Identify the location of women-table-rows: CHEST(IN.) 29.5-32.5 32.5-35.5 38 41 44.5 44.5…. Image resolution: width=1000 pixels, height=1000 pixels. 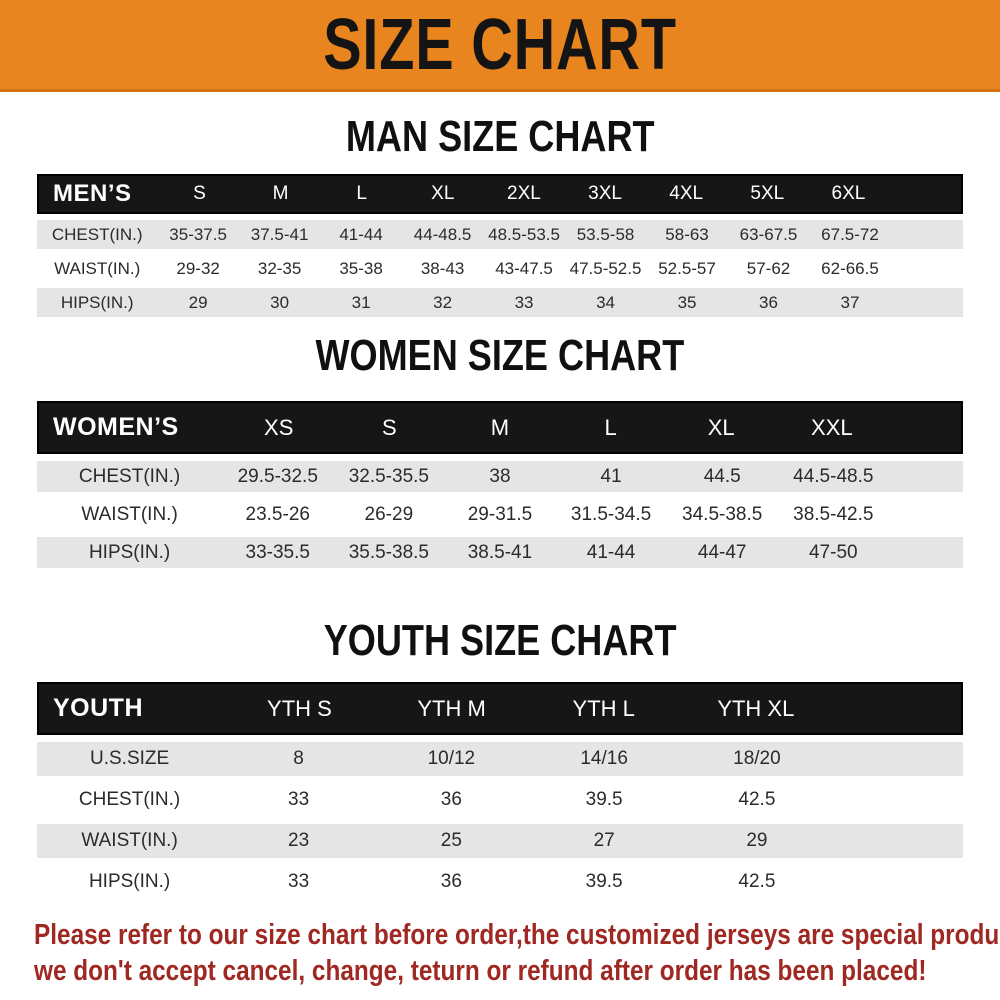
(500, 514).